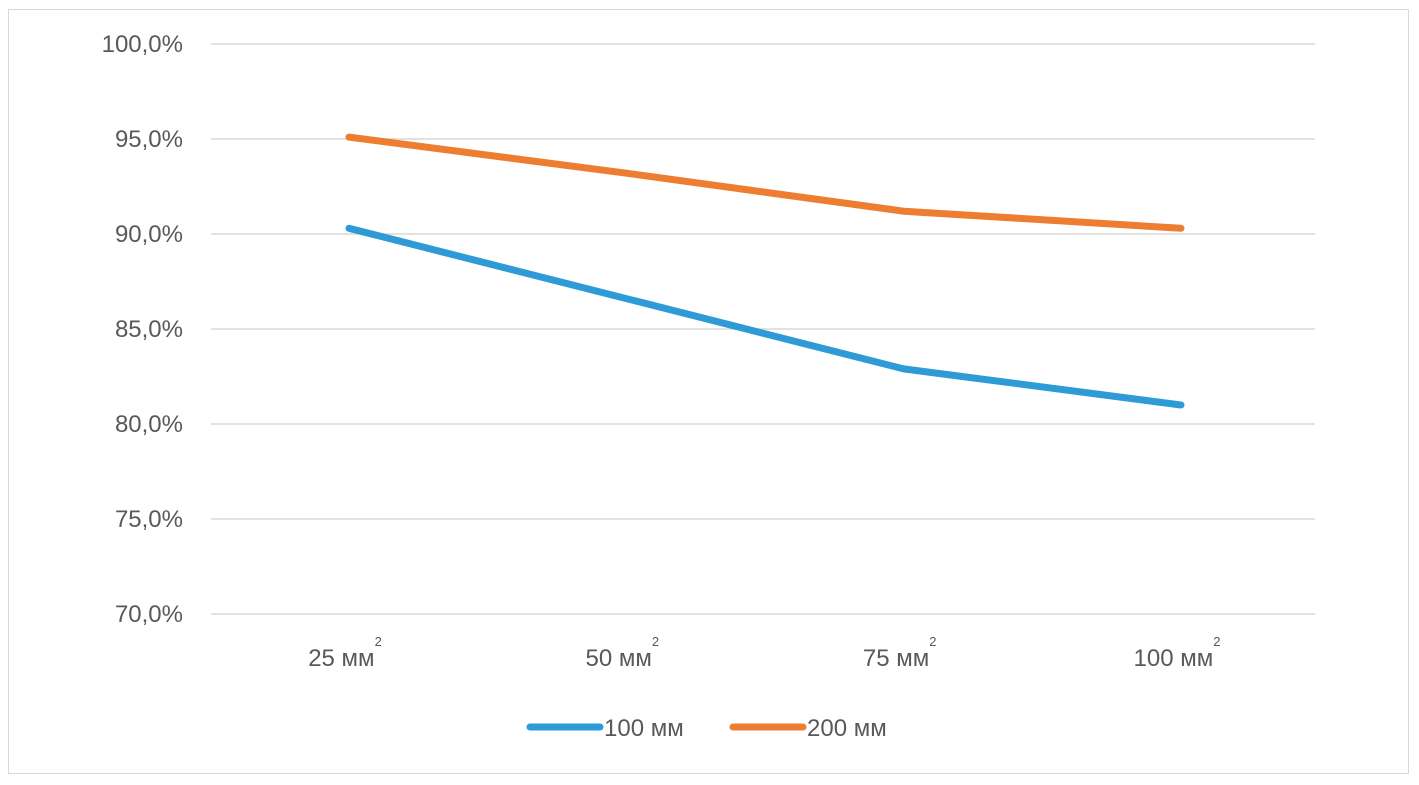  I want to click on x-tick-label: 75 мм2, so click(900, 653).